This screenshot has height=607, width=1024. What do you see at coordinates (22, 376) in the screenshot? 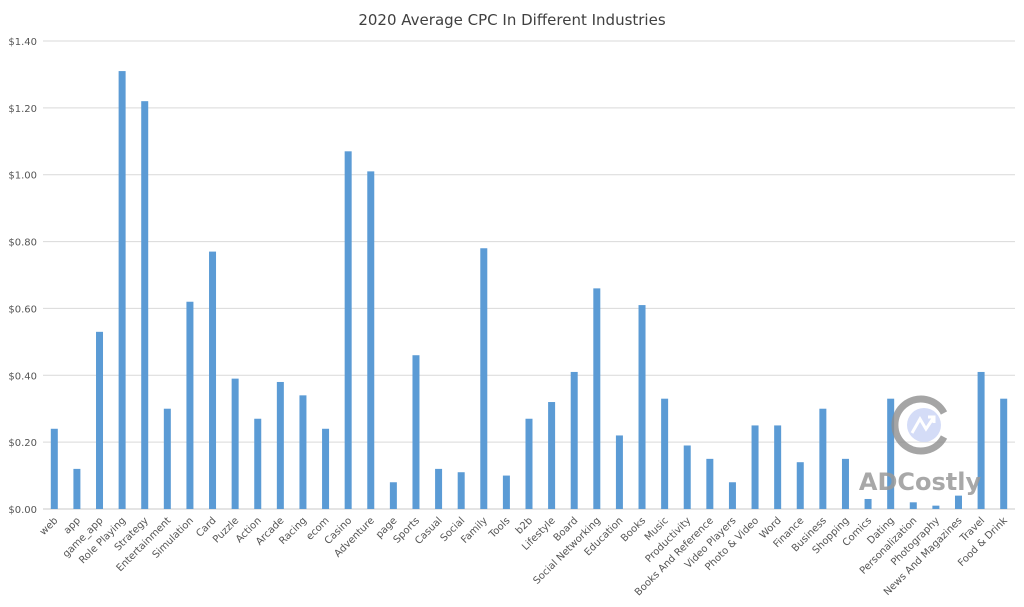
I see `y-tick-label: $0.40` at bounding box center [22, 376].